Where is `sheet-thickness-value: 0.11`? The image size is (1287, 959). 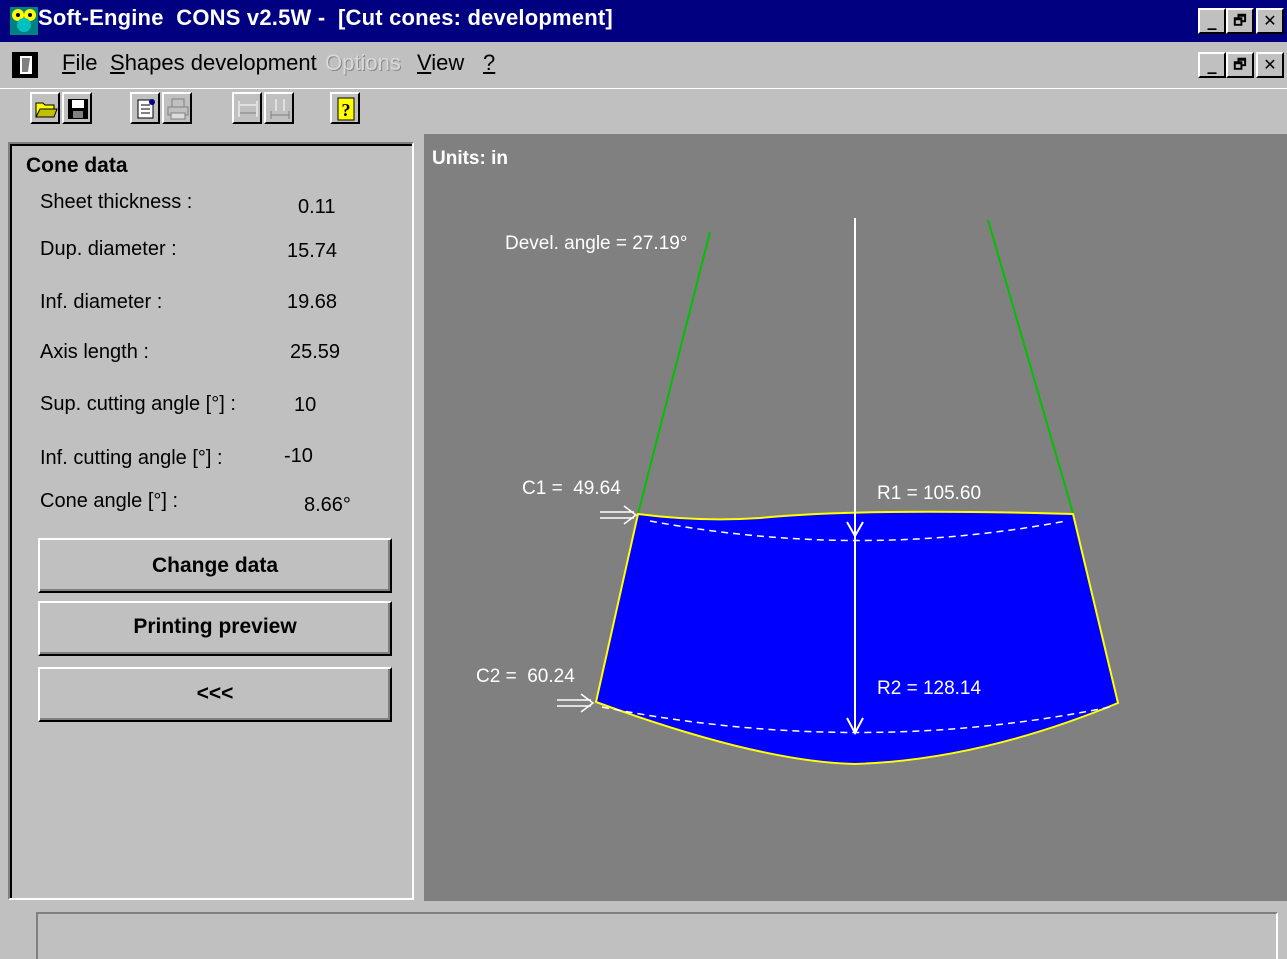 sheet-thickness-value: 0.11 is located at coordinates (317, 207).